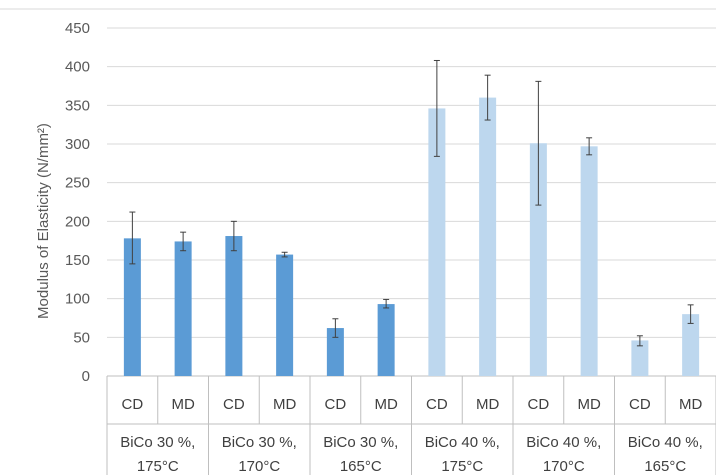  I want to click on y-tick-label: 150, so click(77, 260).